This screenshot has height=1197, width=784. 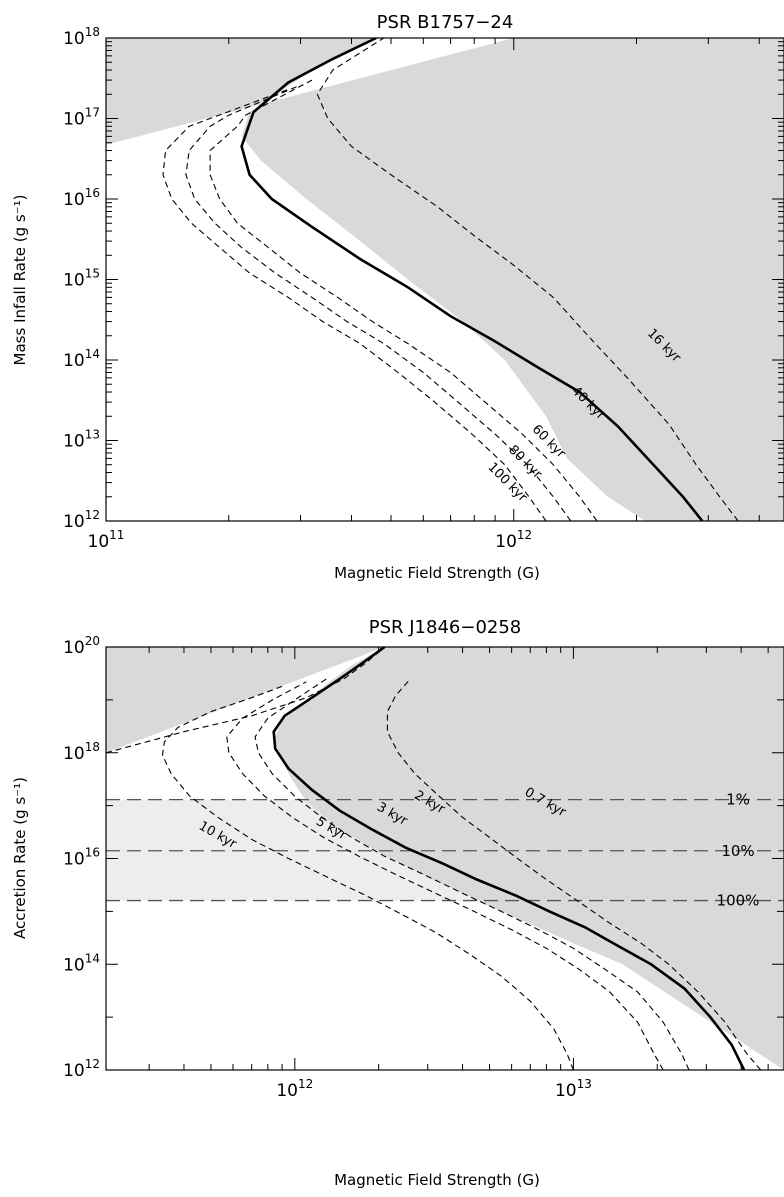 What do you see at coordinates (445, 627) in the screenshot?
I see `chart-title: PSR J1846−0258` at bounding box center [445, 627].